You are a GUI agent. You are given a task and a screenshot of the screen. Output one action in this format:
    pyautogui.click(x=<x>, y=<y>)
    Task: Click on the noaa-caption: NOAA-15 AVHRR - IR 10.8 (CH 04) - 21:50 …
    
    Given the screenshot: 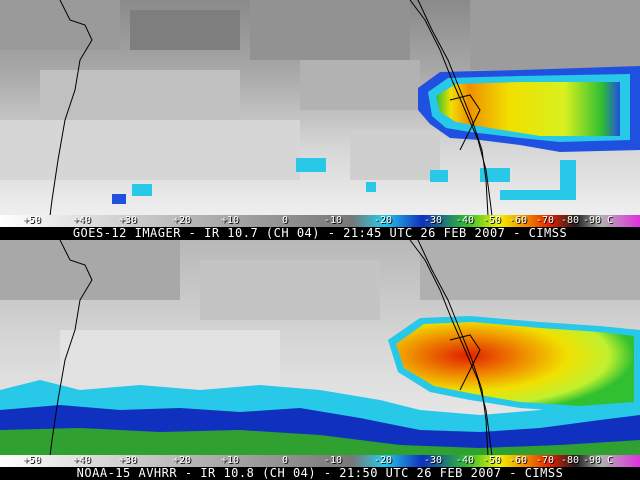 What is the action you would take?
    pyautogui.click(x=320, y=473)
    